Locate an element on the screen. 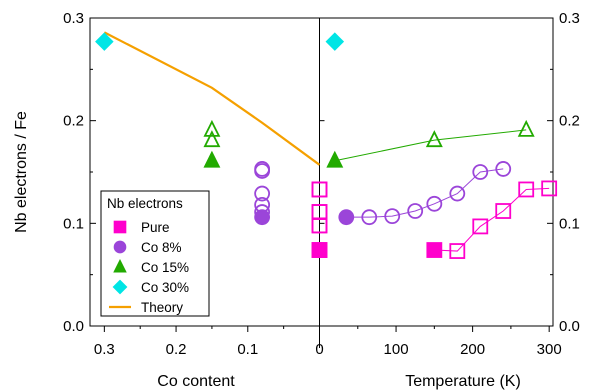  y-tick-label-left: 0.2 is located at coordinates (73, 121).